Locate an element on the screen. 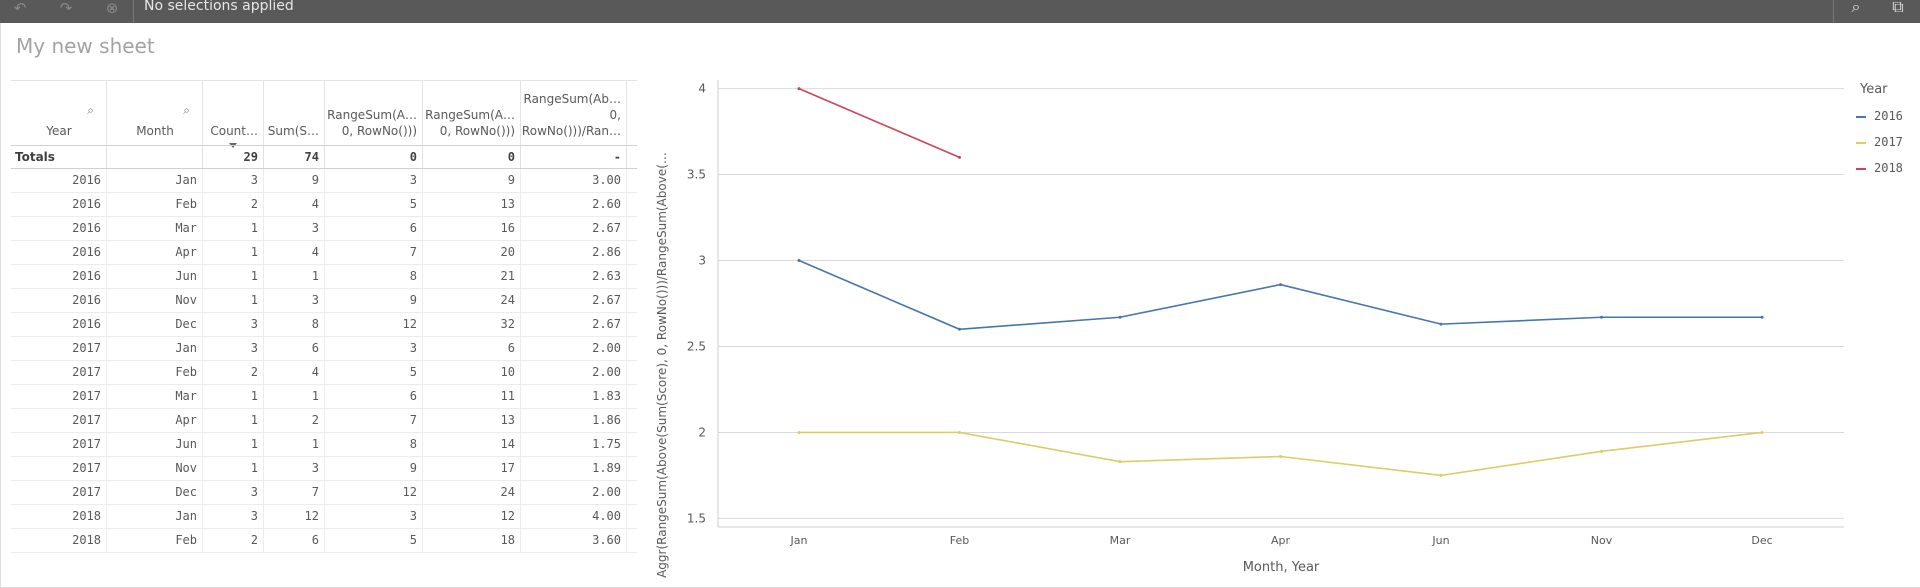 The height and width of the screenshot is (588, 1920). sheet-title: My new sheet is located at coordinates (85, 46).